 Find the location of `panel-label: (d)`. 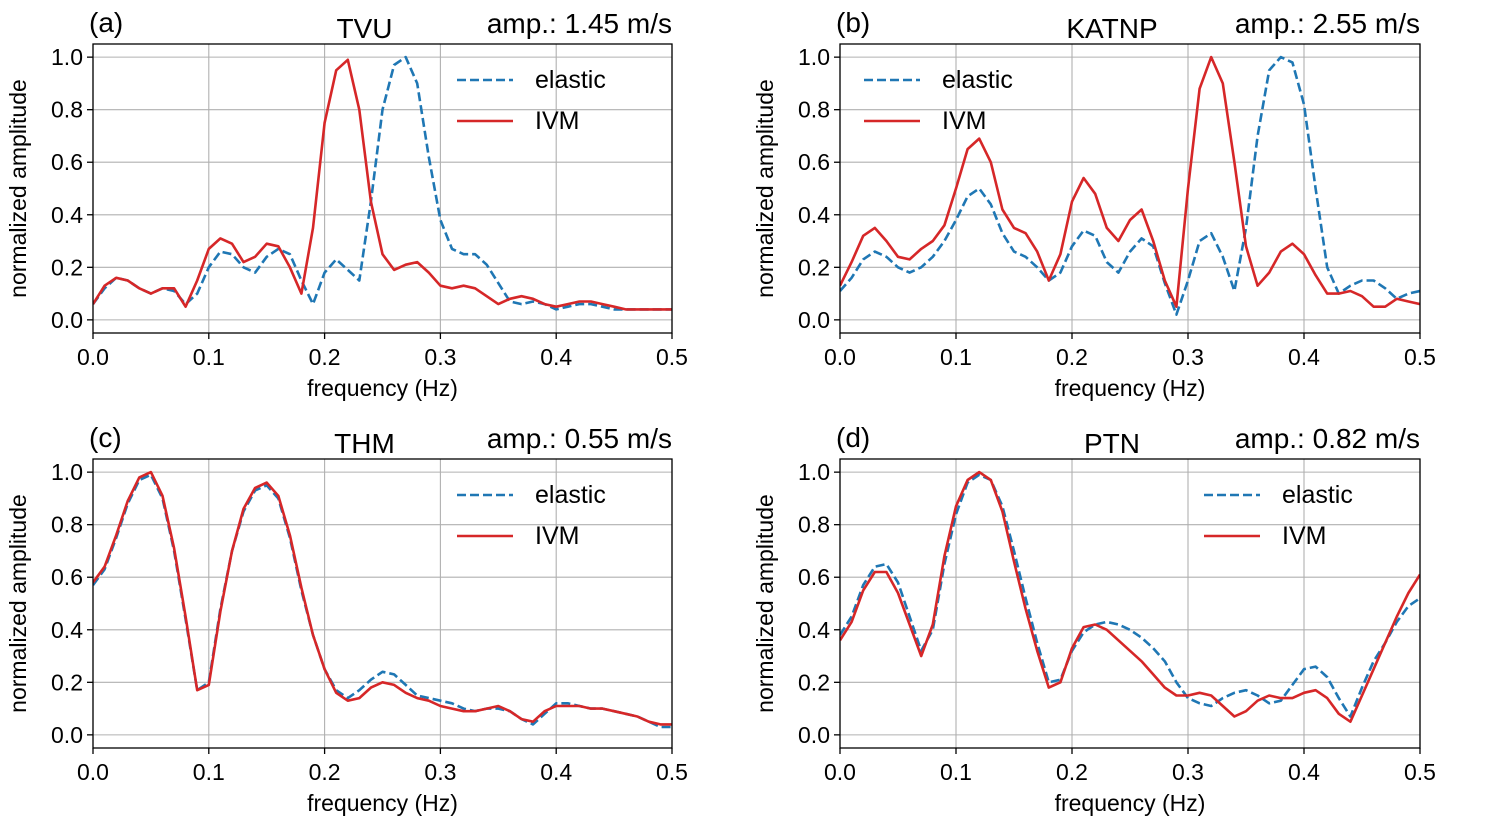

panel-label: (d) is located at coordinates (853, 437).